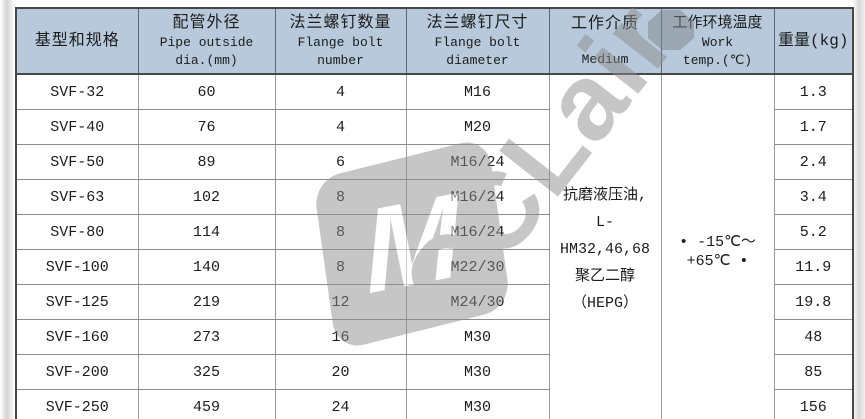  I want to click on table-row: SVF-250 459 24 M30 156, so click(434, 404).